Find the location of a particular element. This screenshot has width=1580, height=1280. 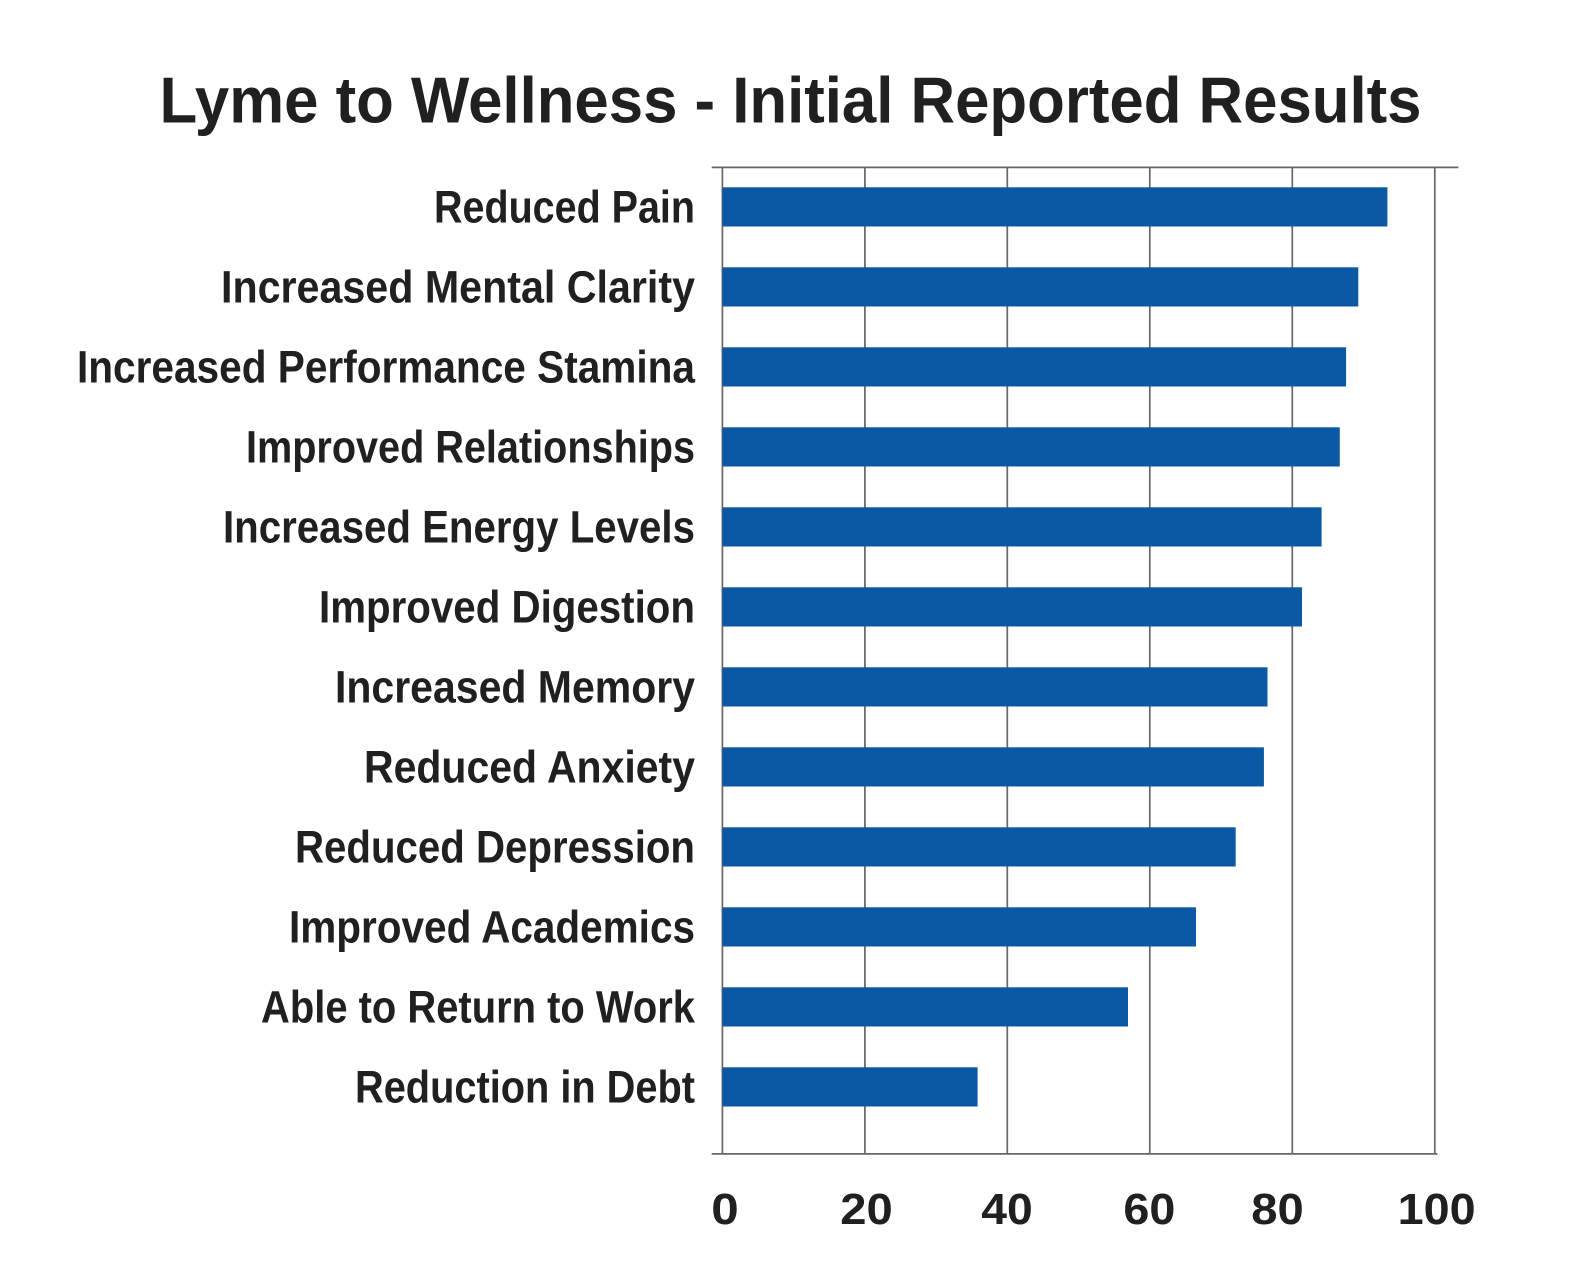

svg-text: Reduced Depression is located at coordinates (495, 847).